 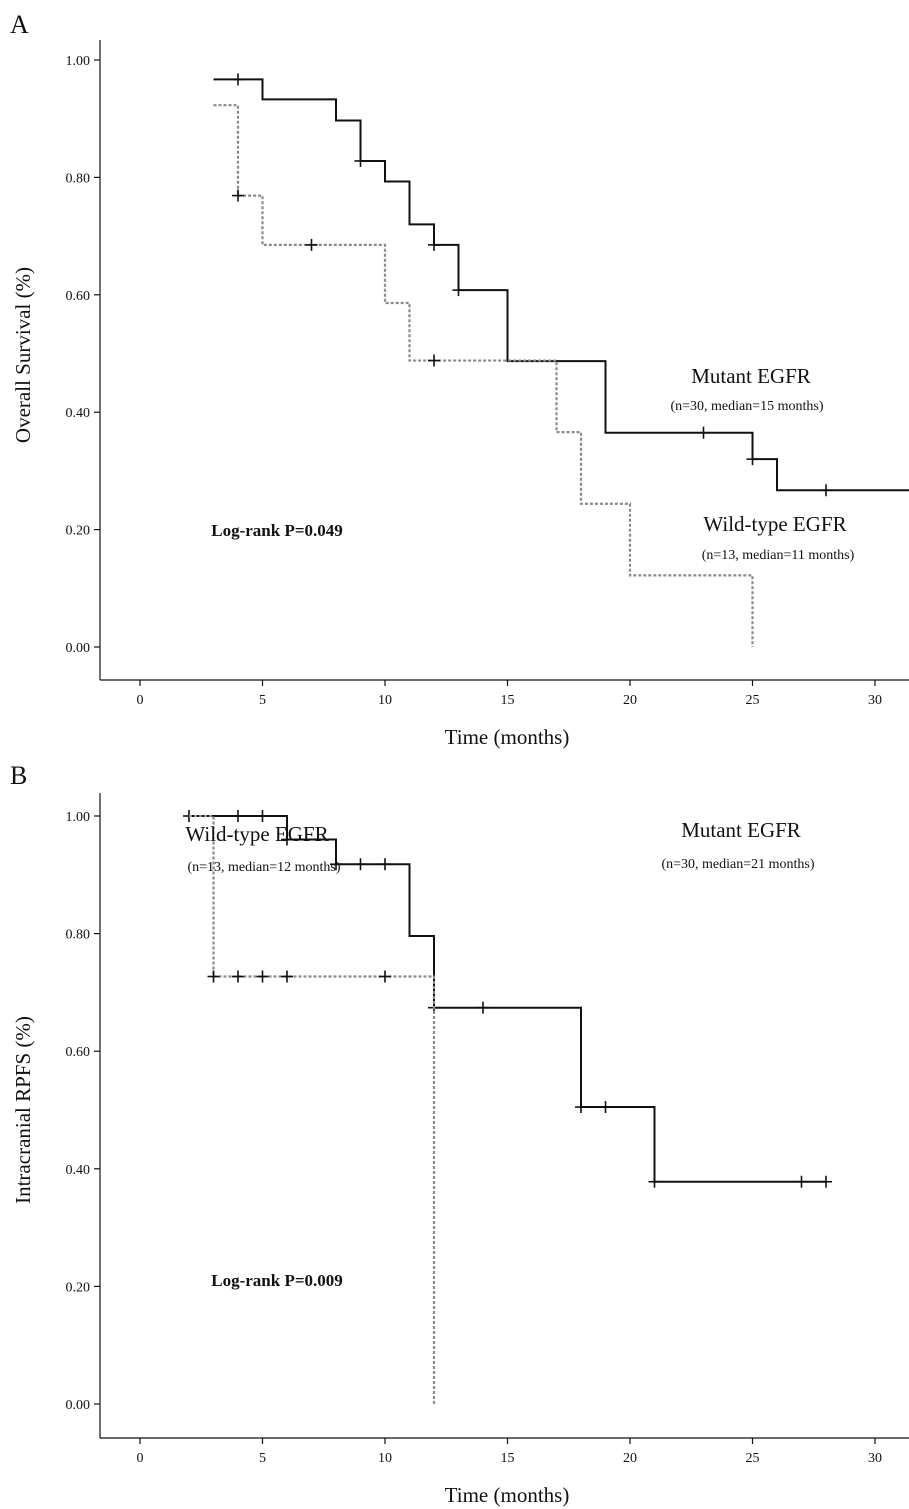 What do you see at coordinates (751, 376) in the screenshot?
I see `panel-a-mutant-label: Mutant EGFR` at bounding box center [751, 376].